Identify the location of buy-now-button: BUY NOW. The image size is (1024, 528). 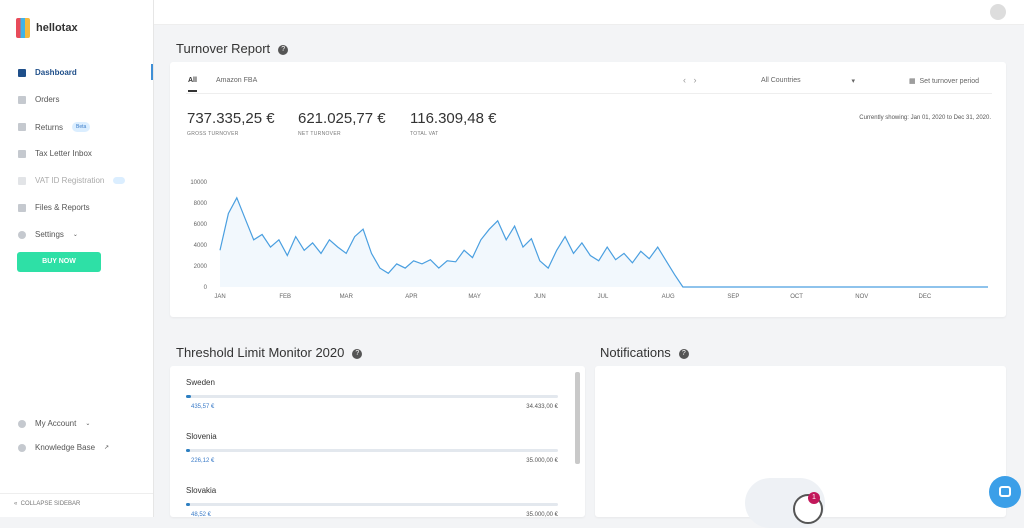
(59, 262).